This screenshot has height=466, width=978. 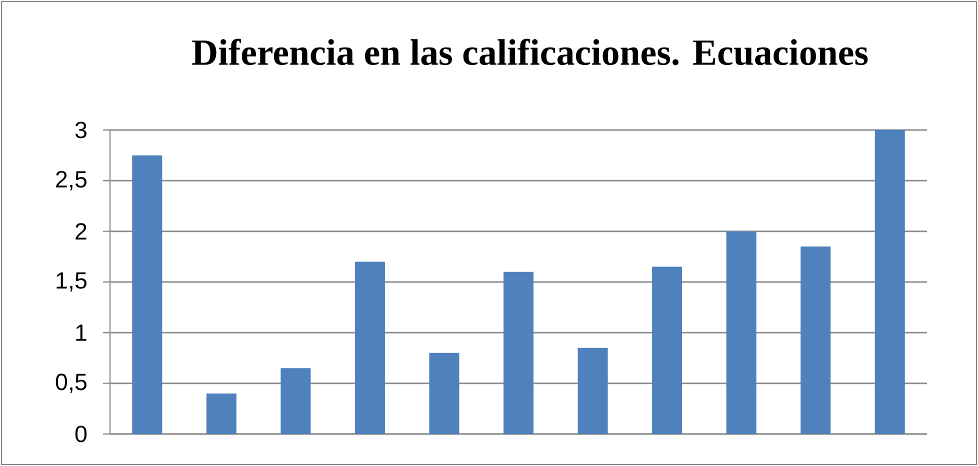 I want to click on y-tick-label: 1,5, so click(x=71, y=282).